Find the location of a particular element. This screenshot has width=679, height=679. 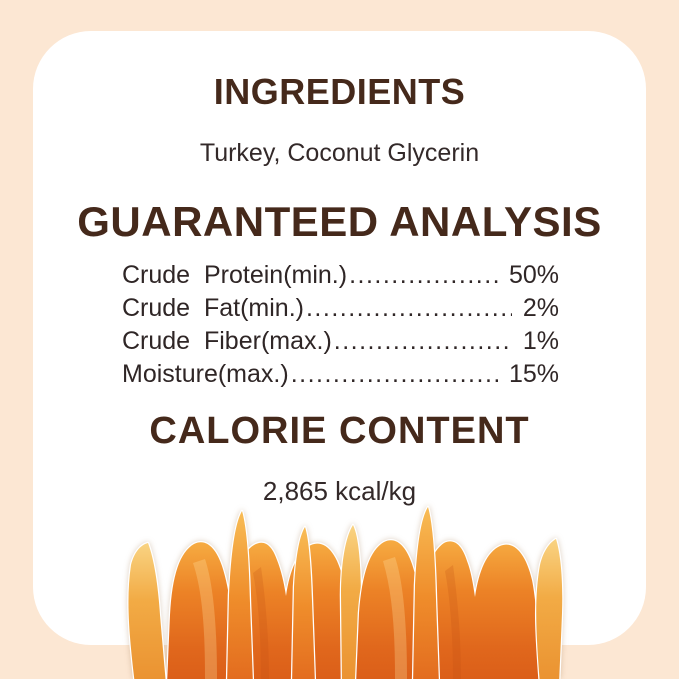

row-label: Crude Protein(min.) is located at coordinates (235, 275).